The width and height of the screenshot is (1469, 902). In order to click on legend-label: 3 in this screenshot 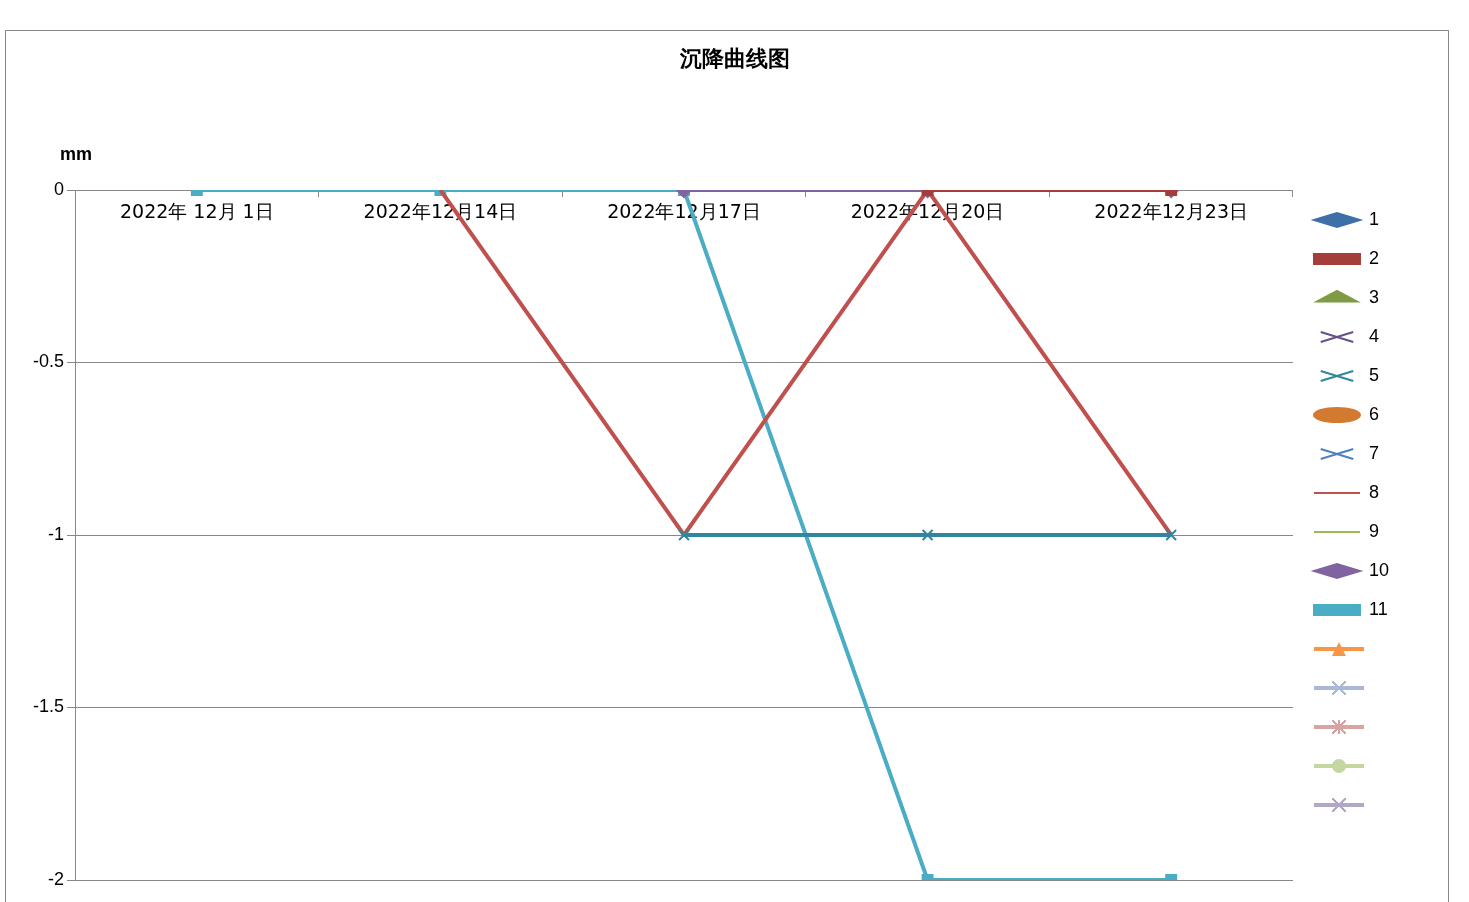, I will do `click(1373, 296)`.